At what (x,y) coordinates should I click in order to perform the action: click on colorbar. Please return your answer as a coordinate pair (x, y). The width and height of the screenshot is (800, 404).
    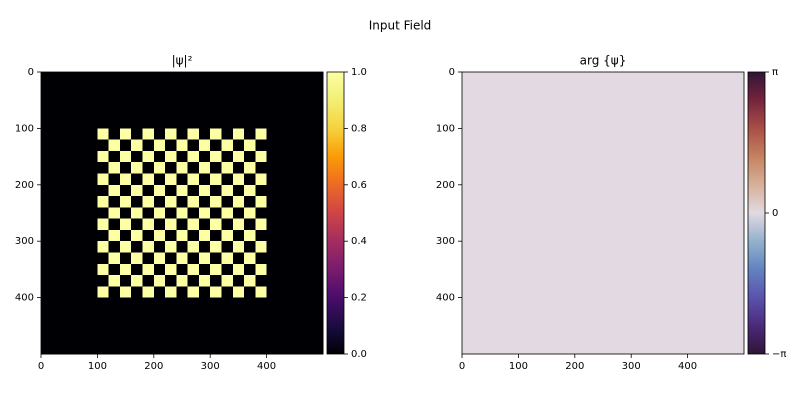
    Looking at the image, I should click on (756, 213).